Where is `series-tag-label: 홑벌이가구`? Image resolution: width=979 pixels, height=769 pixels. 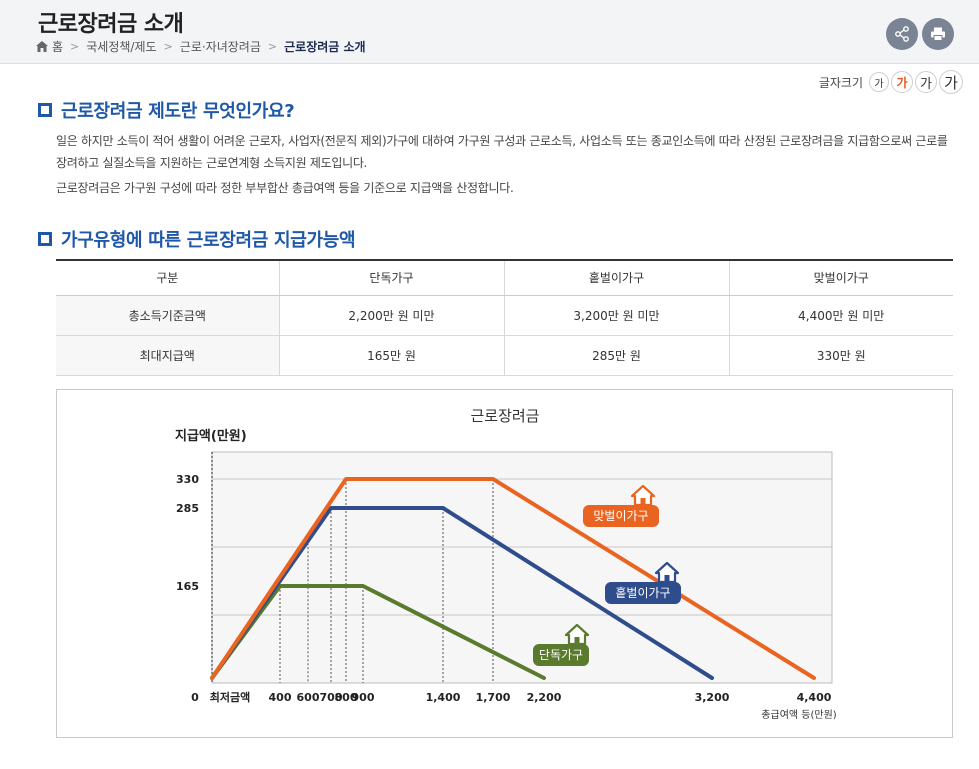
series-tag-label: 홑벌이가구 is located at coordinates (642, 593).